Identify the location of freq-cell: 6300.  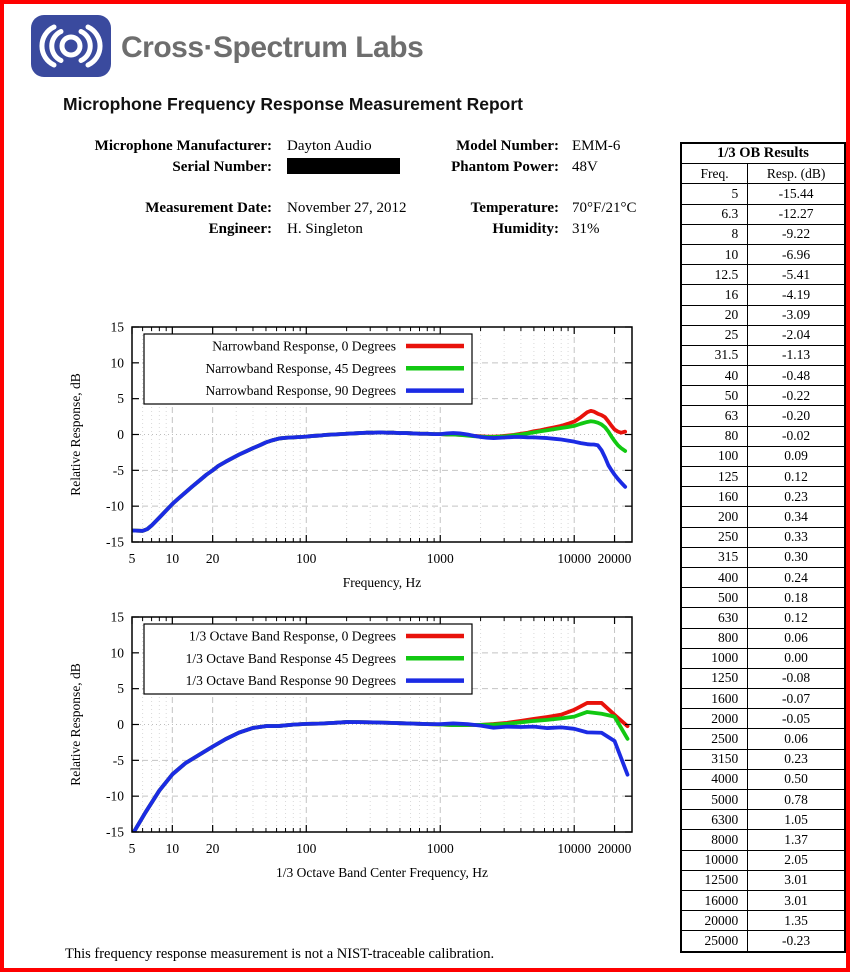
(714, 820).